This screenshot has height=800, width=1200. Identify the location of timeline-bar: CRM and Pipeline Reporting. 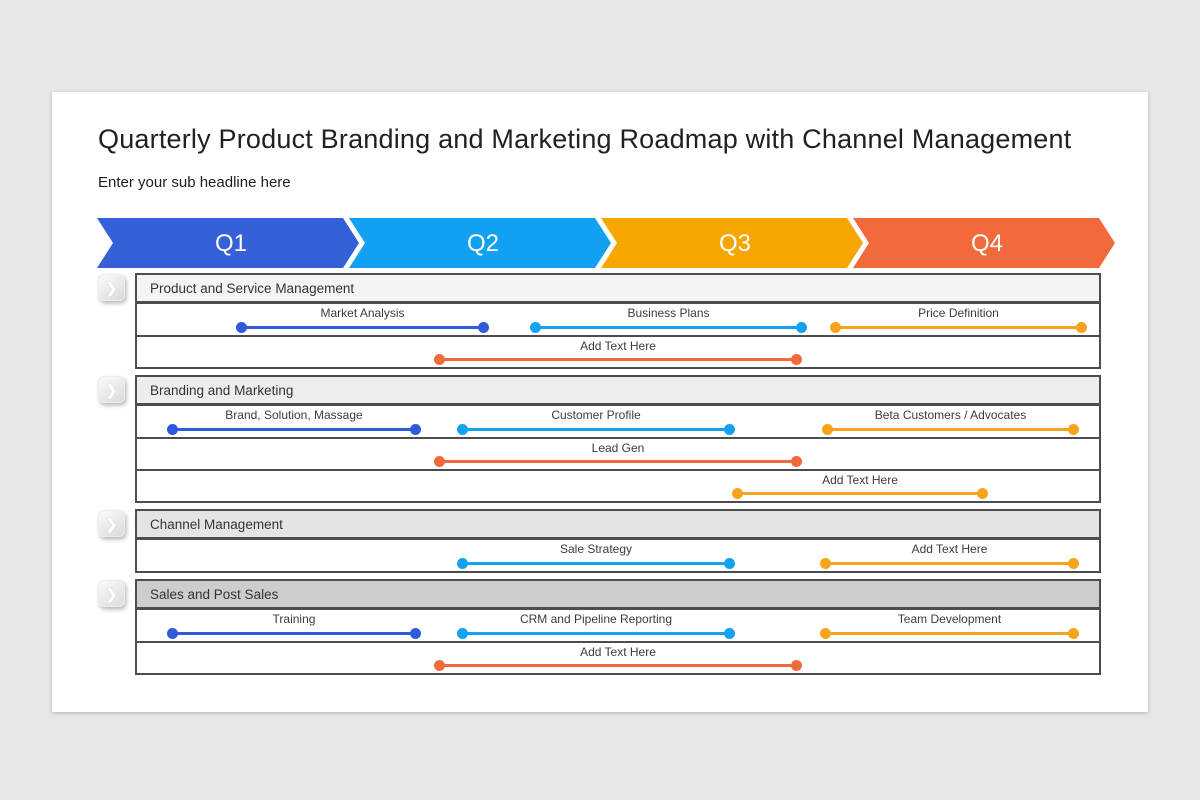
(596, 625).